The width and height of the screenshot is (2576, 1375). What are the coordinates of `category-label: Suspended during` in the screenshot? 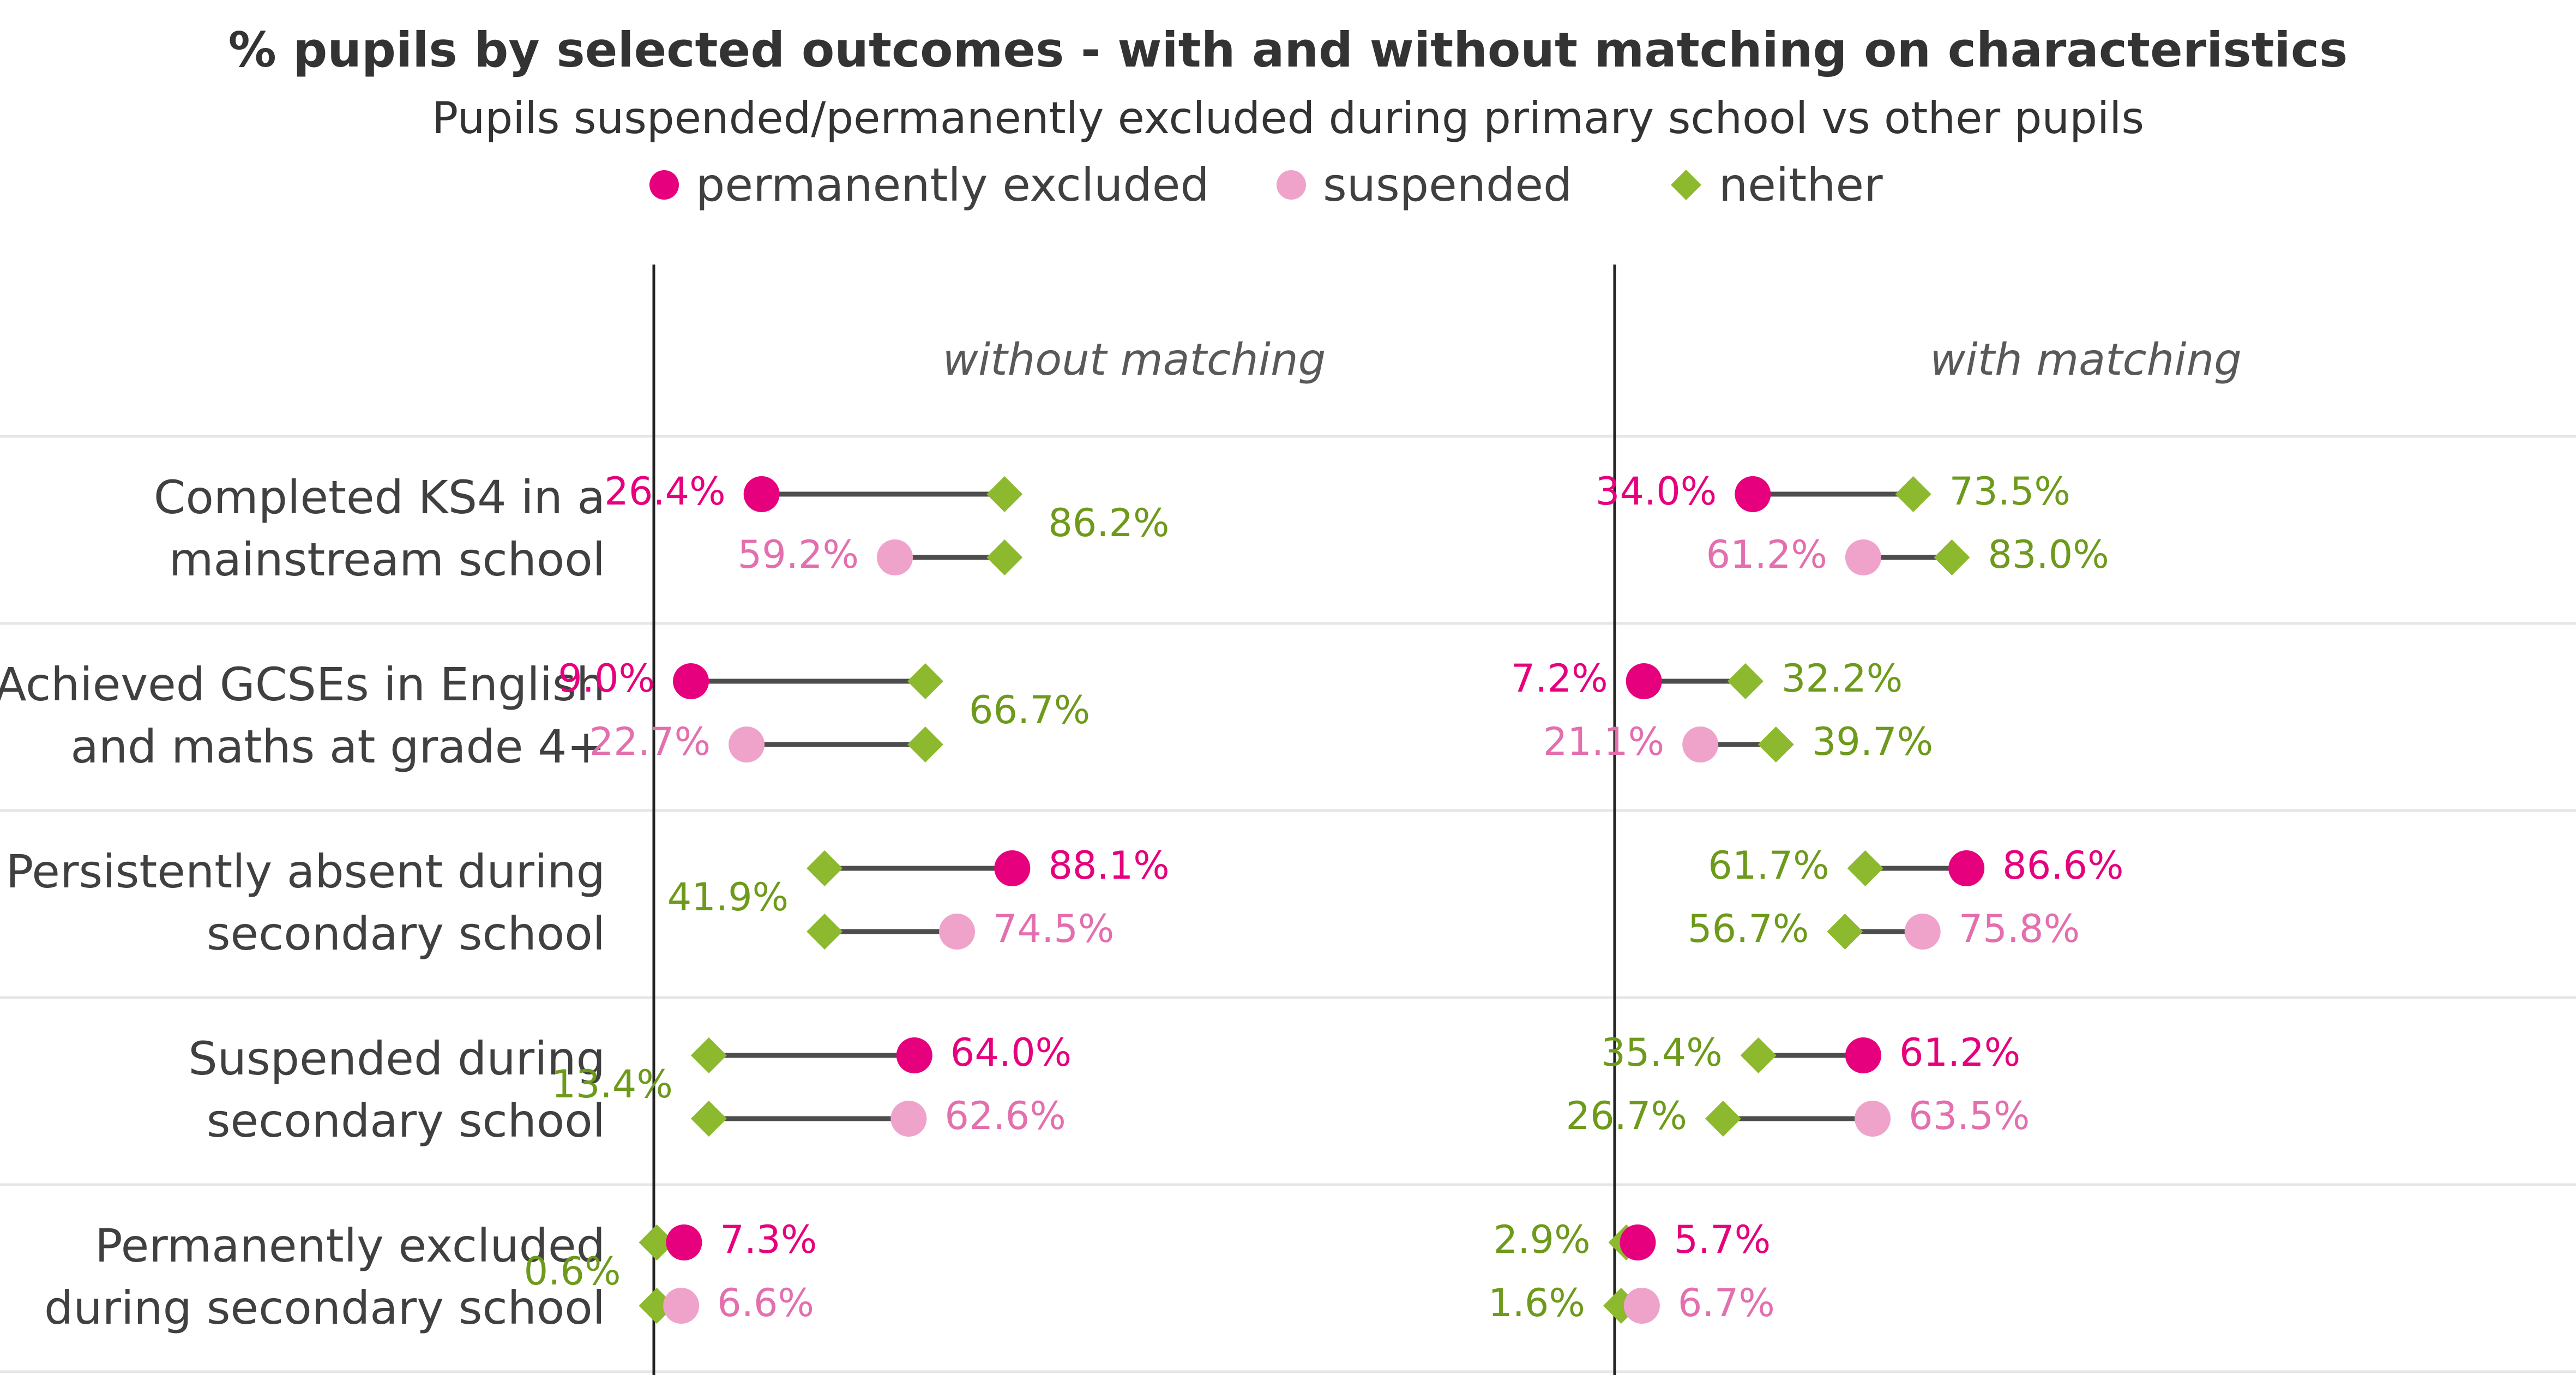 It's located at (396, 1059).